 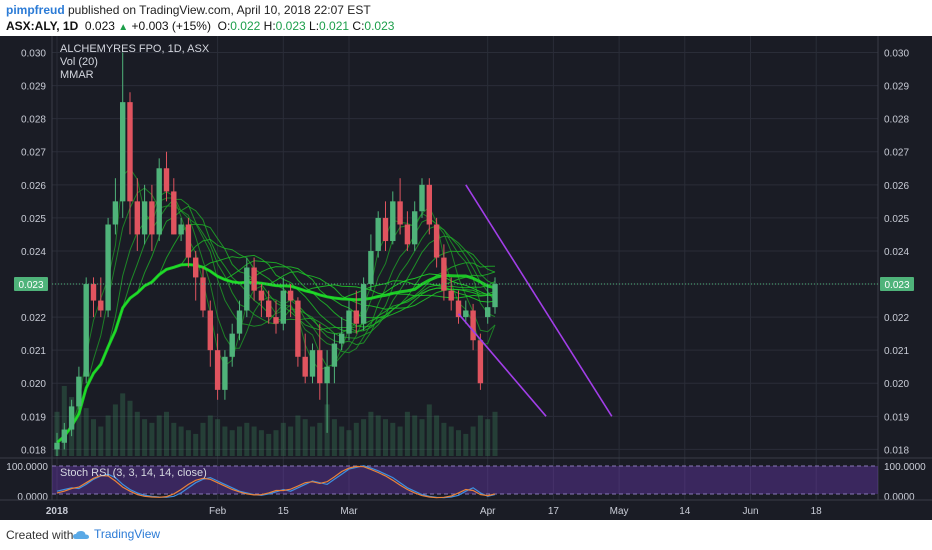 What do you see at coordinates (314, 26) in the screenshot?
I see `low-label: L:` at bounding box center [314, 26].